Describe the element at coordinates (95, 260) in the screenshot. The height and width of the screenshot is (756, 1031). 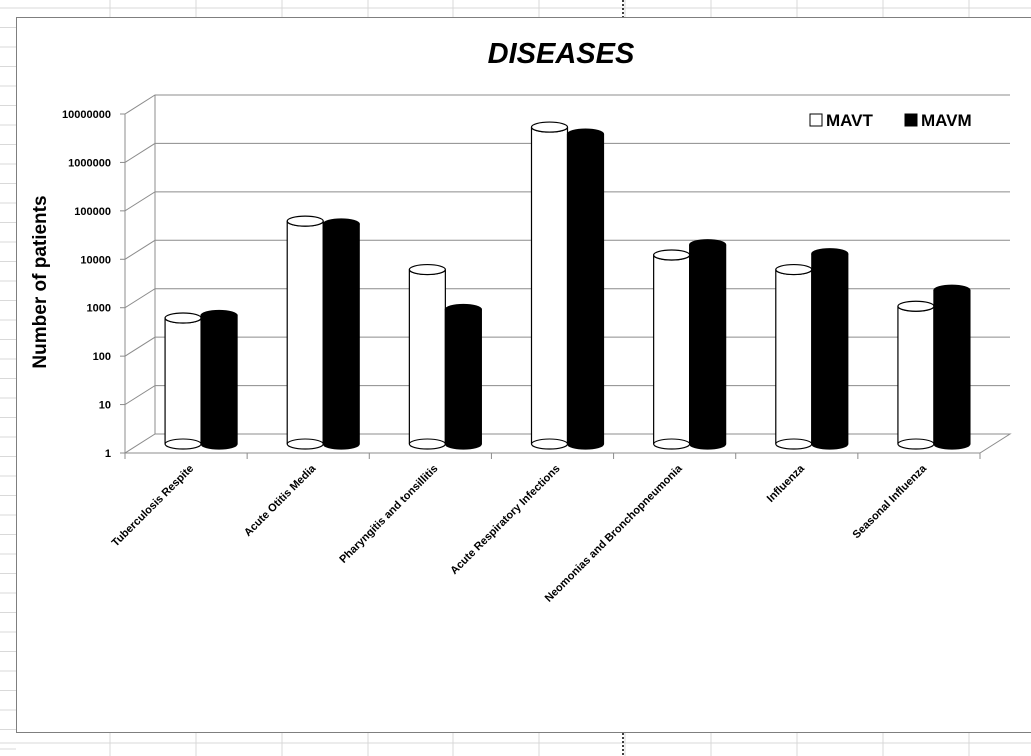
I see `y-tick-label-10000: 10000` at that location.